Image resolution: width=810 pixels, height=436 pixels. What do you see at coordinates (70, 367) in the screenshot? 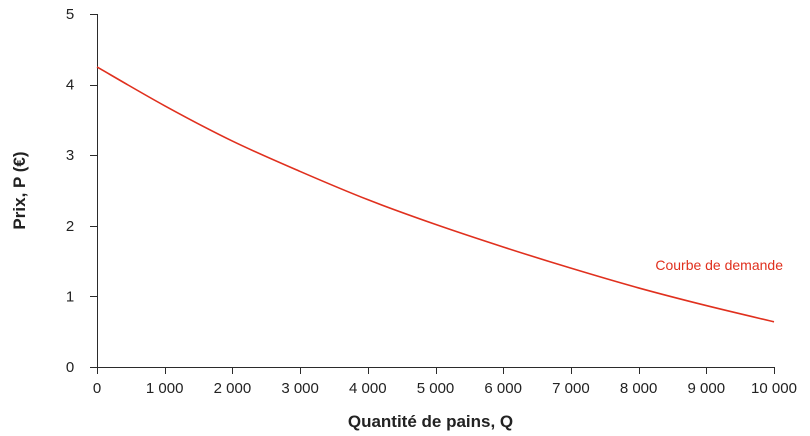
I see `y-tick-label: 0` at bounding box center [70, 367].